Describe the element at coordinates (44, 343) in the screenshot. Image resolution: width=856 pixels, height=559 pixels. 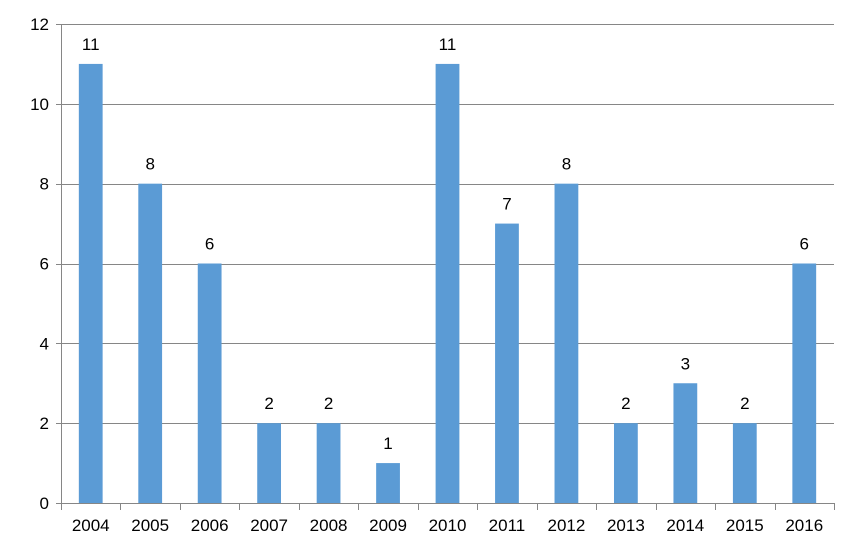
I see `y-tick-label: 4` at that location.